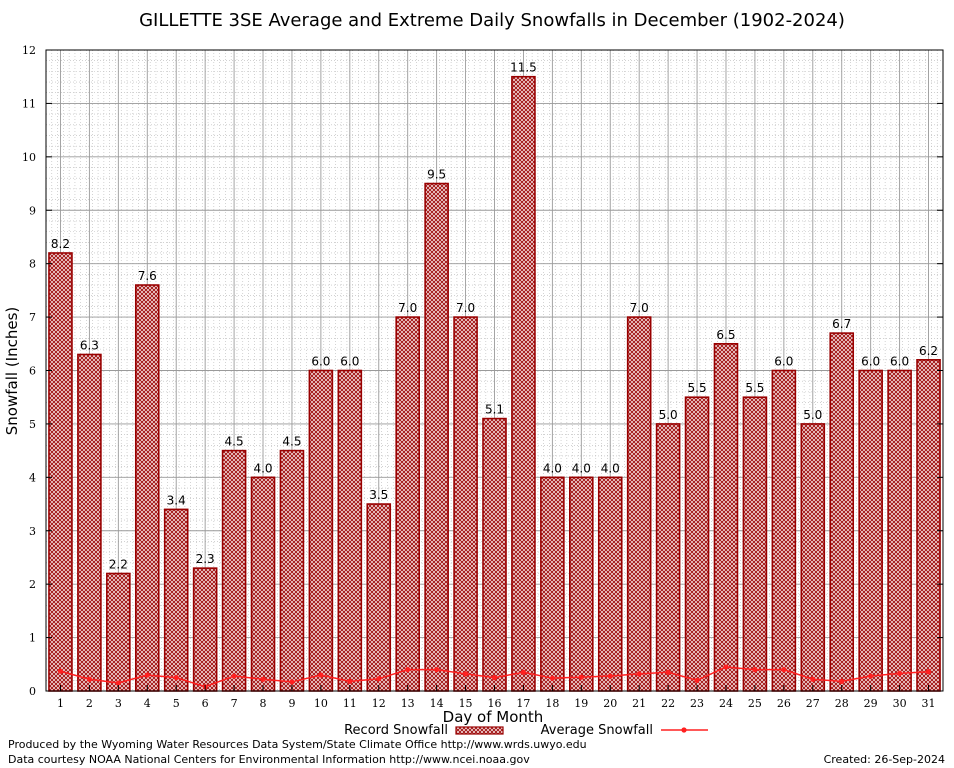 This screenshot has width=954, height=768. I want to click on y-tick-label-0: 0, so click(32, 691).